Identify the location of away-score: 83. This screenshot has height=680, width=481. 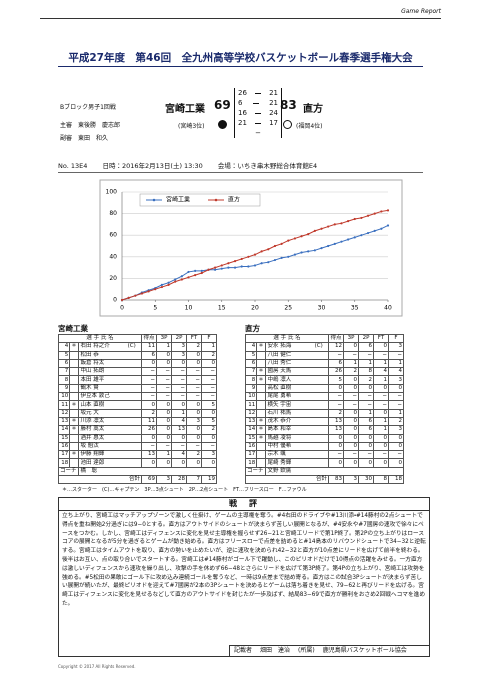
(288, 105).